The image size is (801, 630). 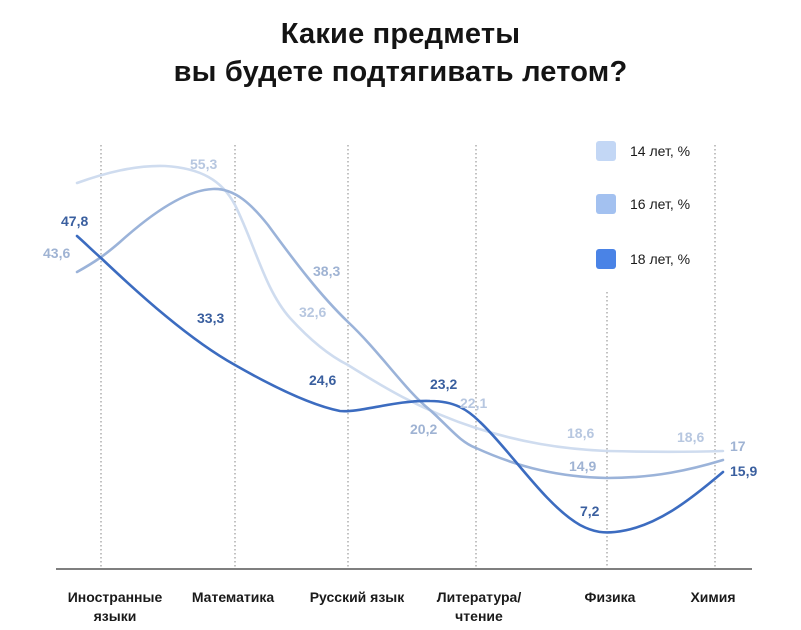 I want to click on x-label-line2: чтение, so click(x=479, y=616).